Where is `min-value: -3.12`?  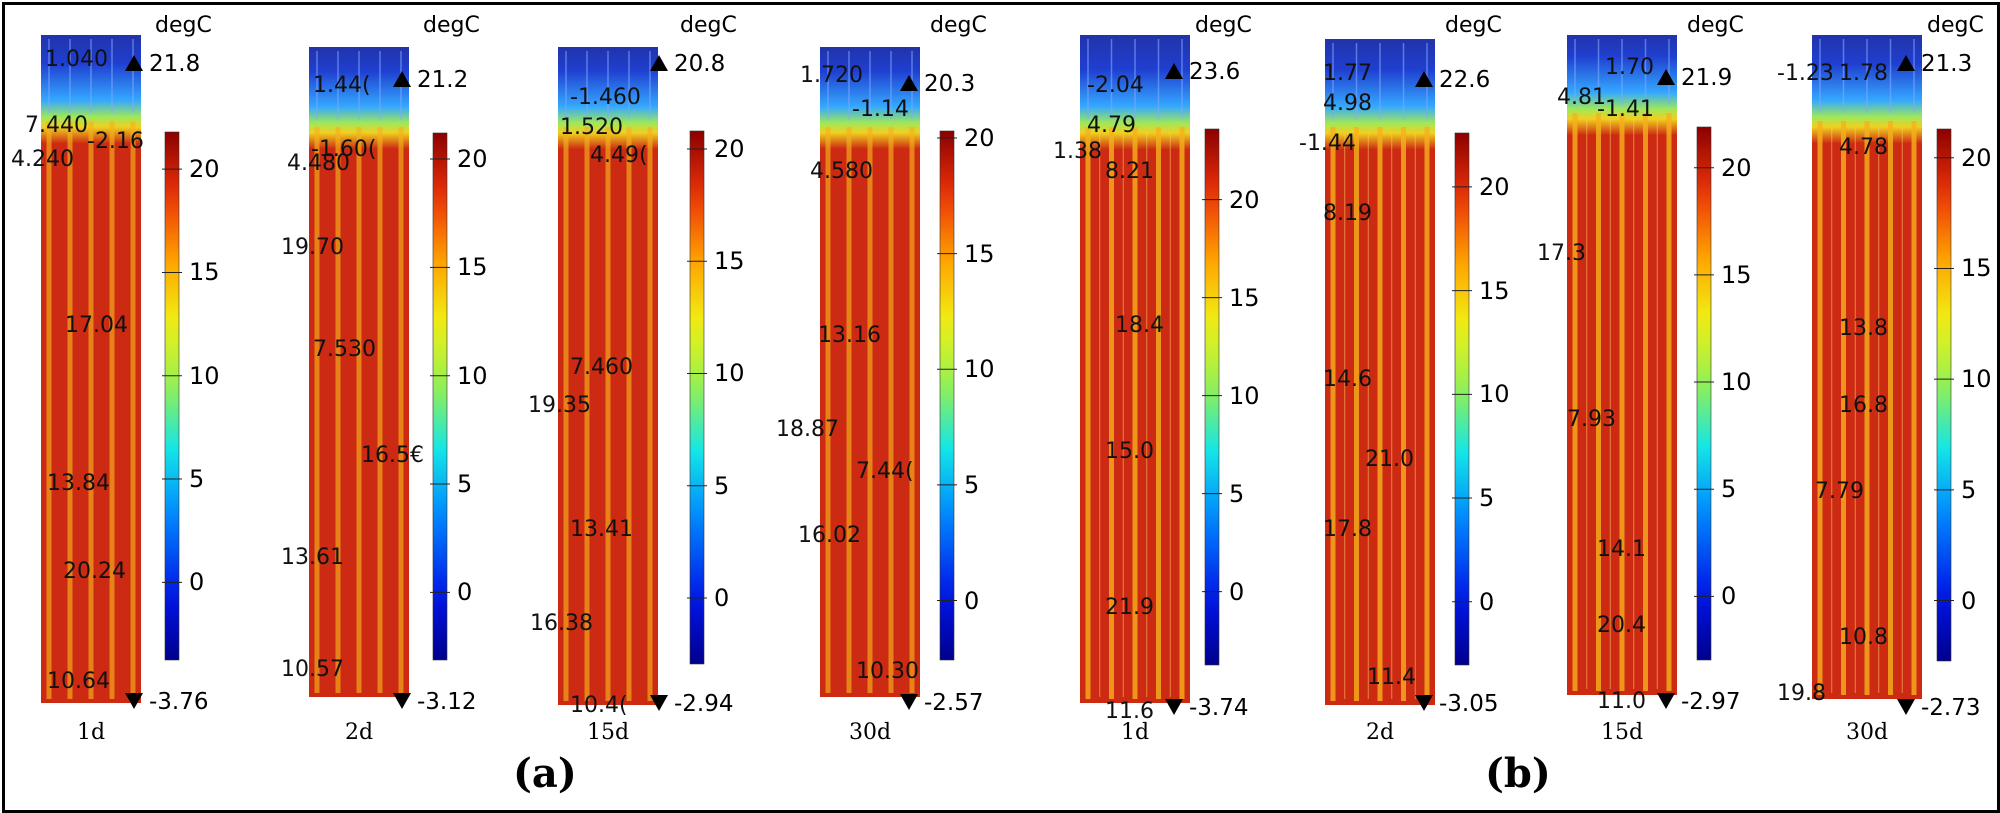
min-value: -3.12 is located at coordinates (447, 702).